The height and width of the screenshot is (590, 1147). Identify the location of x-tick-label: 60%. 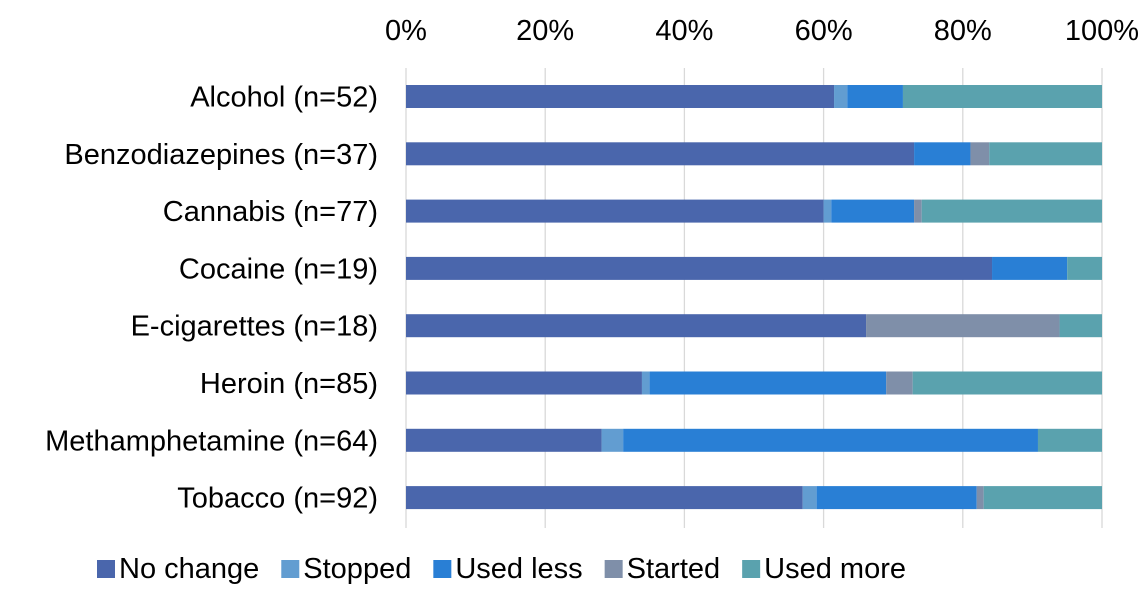
(824, 31).